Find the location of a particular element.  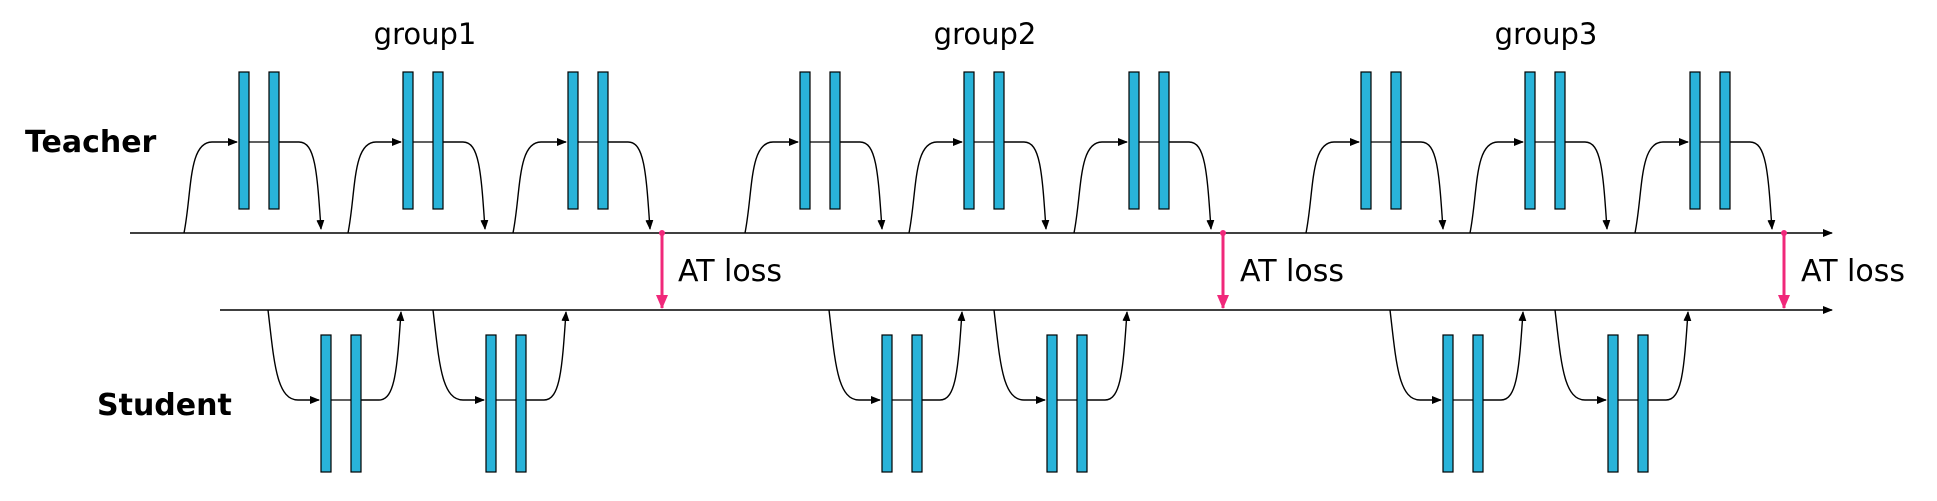

student-block-g1-b1 is located at coordinates (336, 391).